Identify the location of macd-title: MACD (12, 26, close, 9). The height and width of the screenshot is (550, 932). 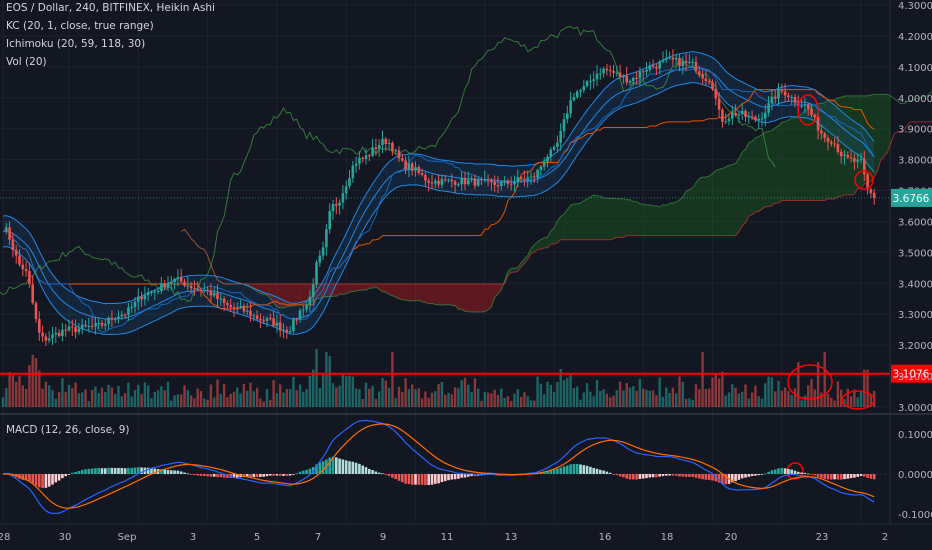
(68, 430).